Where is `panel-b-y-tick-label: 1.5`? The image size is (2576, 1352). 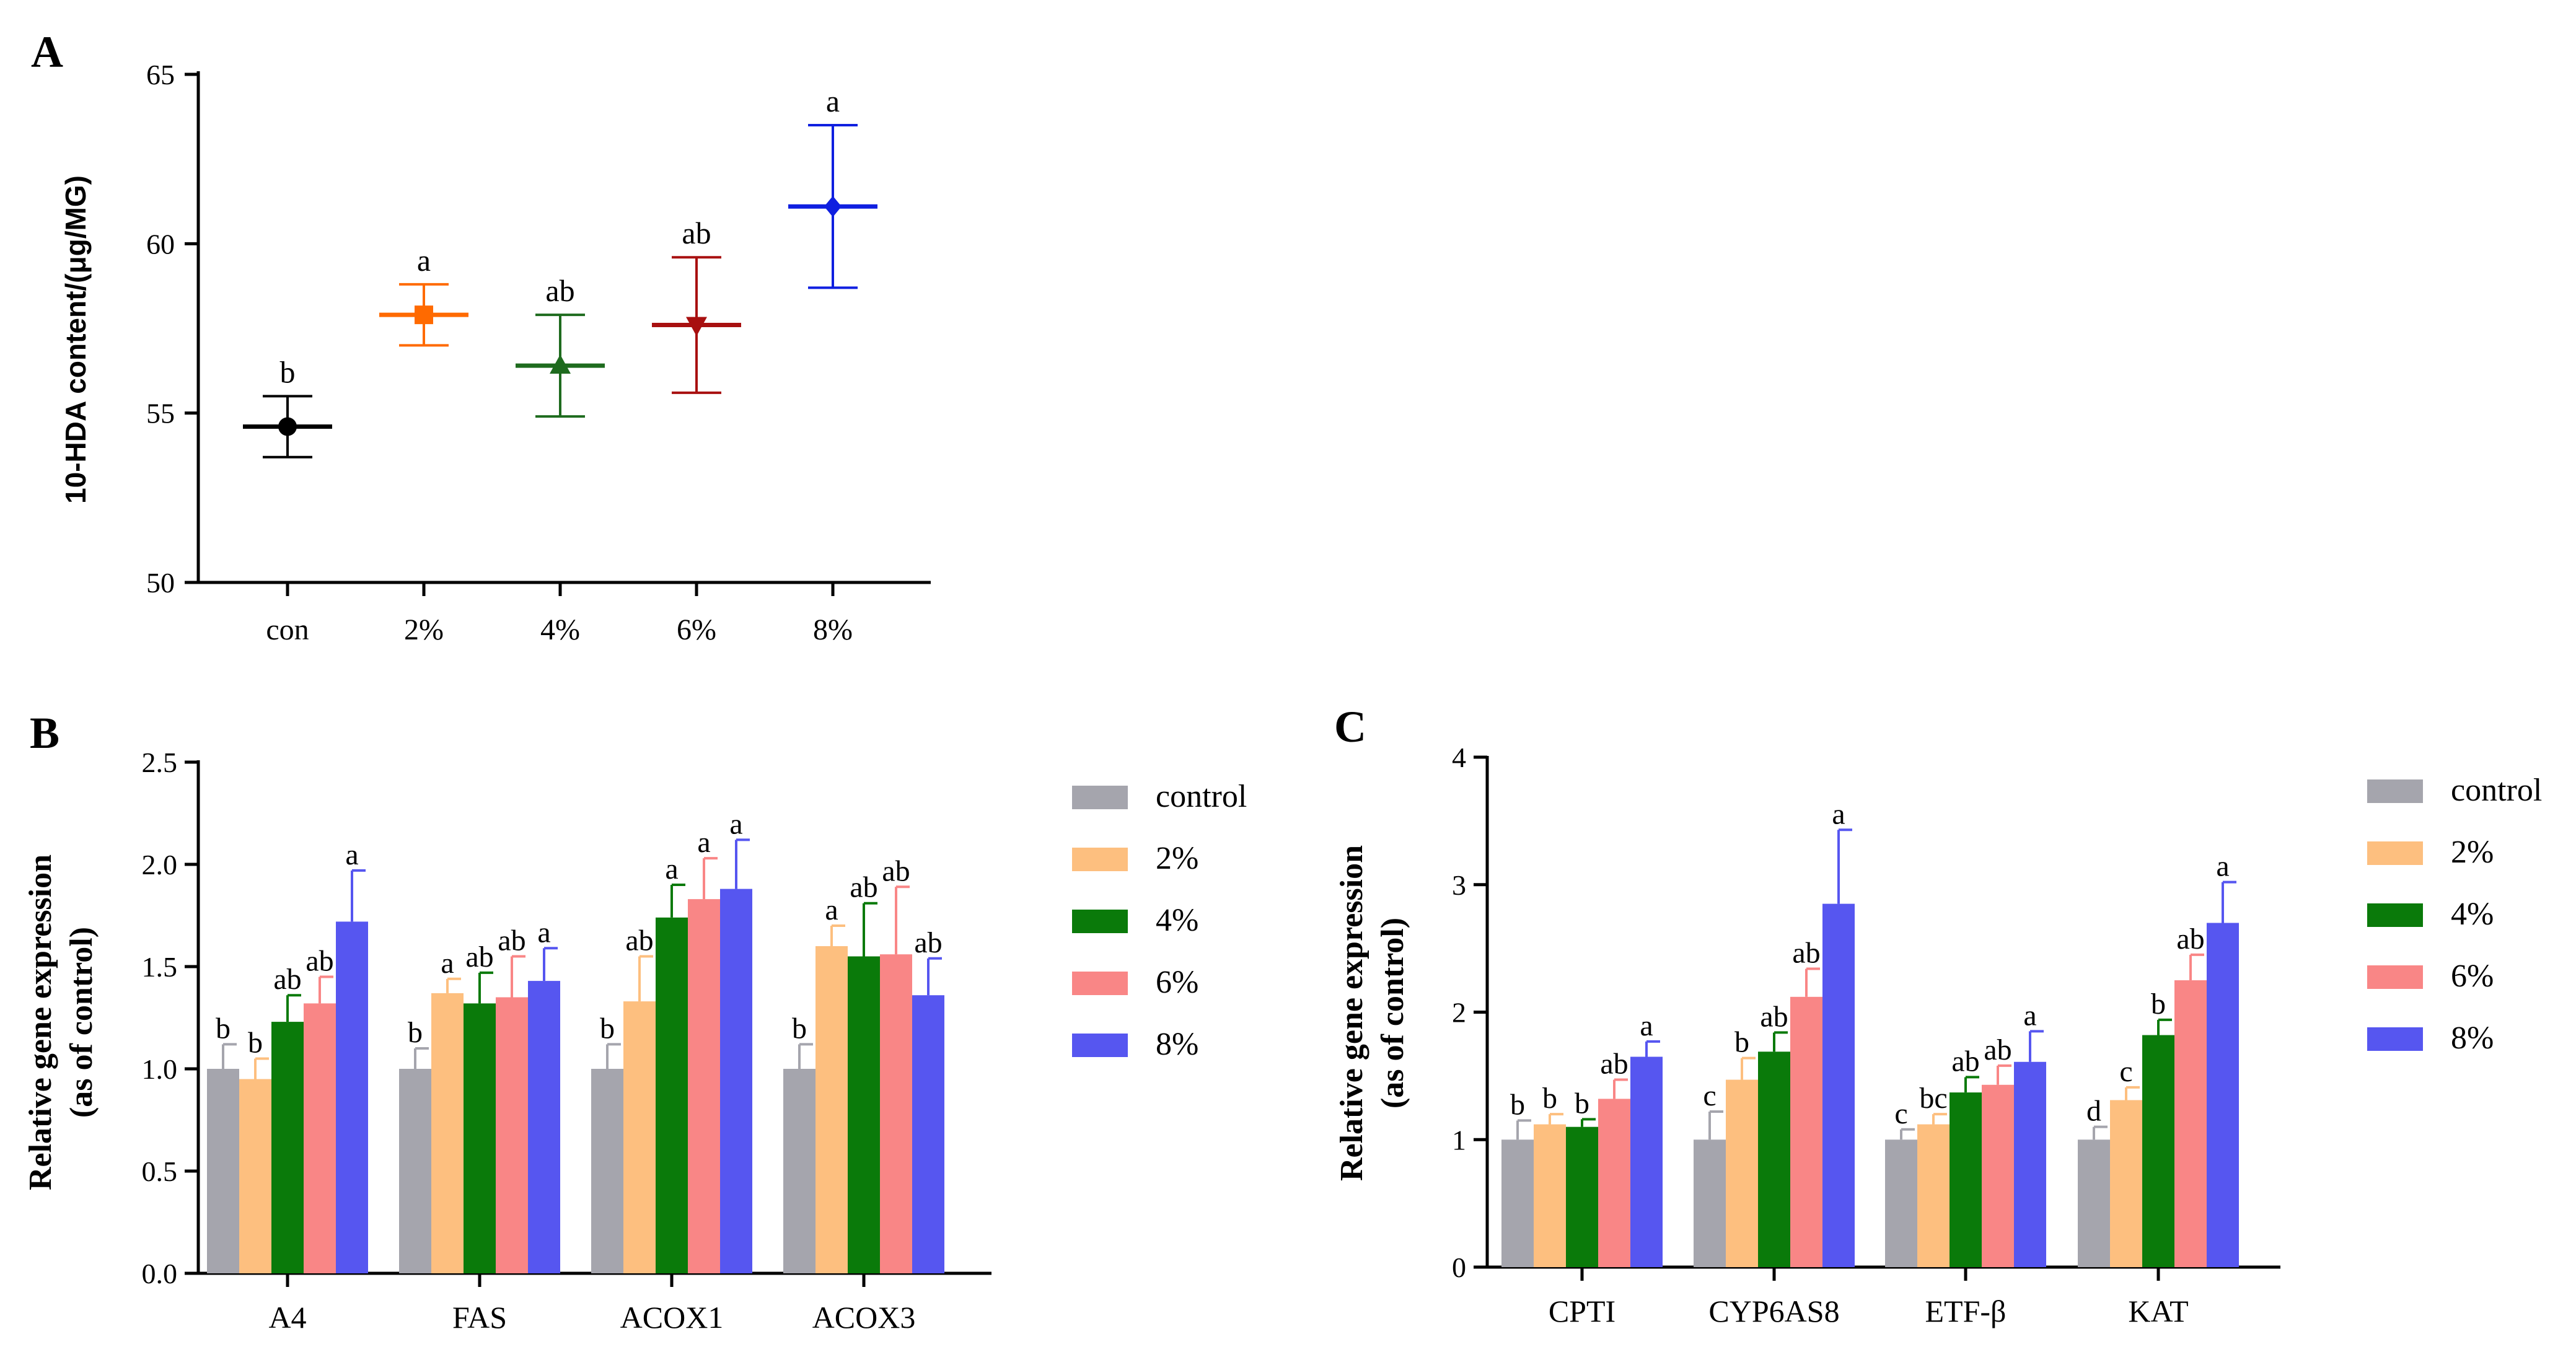
panel-b-y-tick-label: 1.5 is located at coordinates (160, 967).